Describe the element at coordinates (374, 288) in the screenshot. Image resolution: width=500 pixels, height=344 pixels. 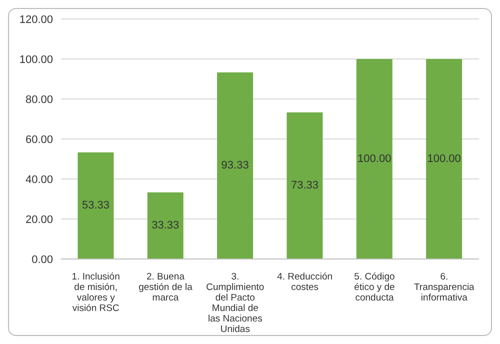
I see `x-tick-label: 5. Código ético y de conducta` at that location.